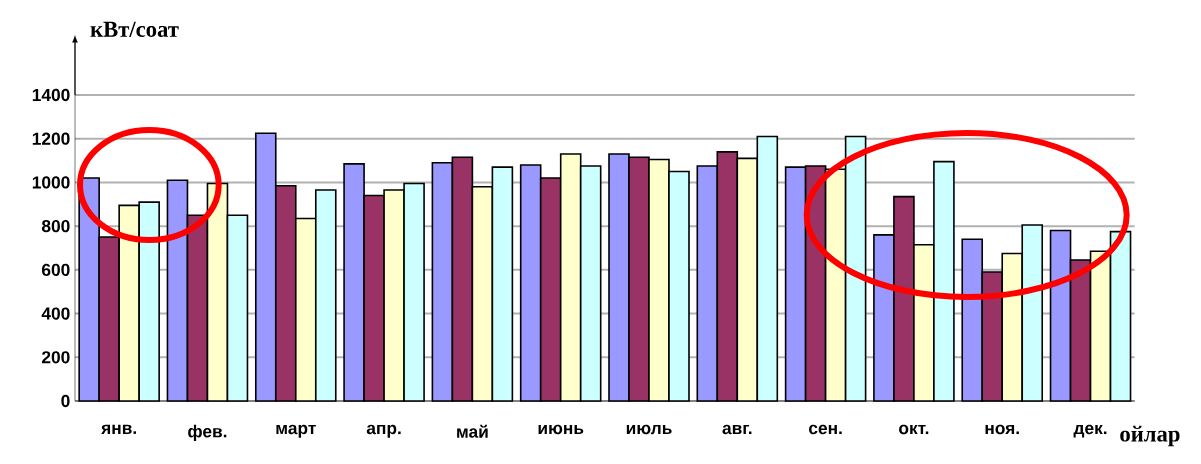 The height and width of the screenshot is (464, 1201). Describe the element at coordinates (737, 429) in the screenshot. I see `x-tick-label: авг.` at that location.